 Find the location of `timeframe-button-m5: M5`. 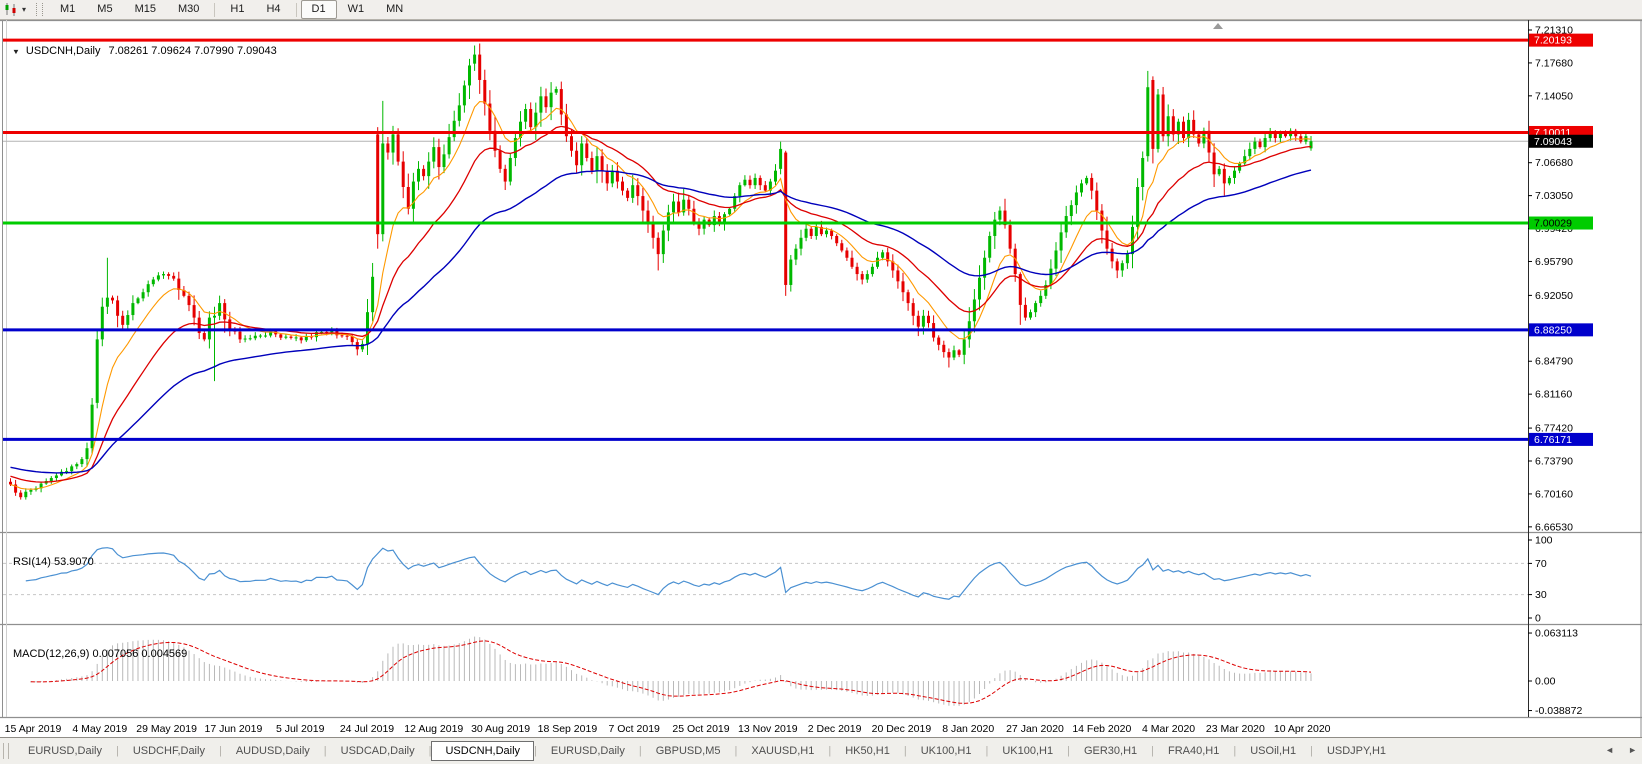

timeframe-button-m5: M5 is located at coordinates (105, 9).